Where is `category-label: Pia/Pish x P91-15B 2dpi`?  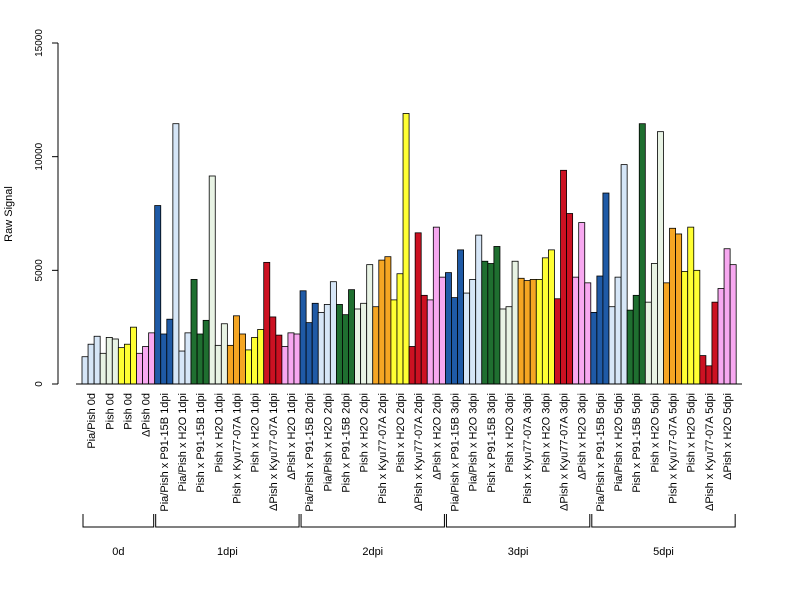 category-label: Pia/Pish x P91-15B 2dpi is located at coordinates (310, 452).